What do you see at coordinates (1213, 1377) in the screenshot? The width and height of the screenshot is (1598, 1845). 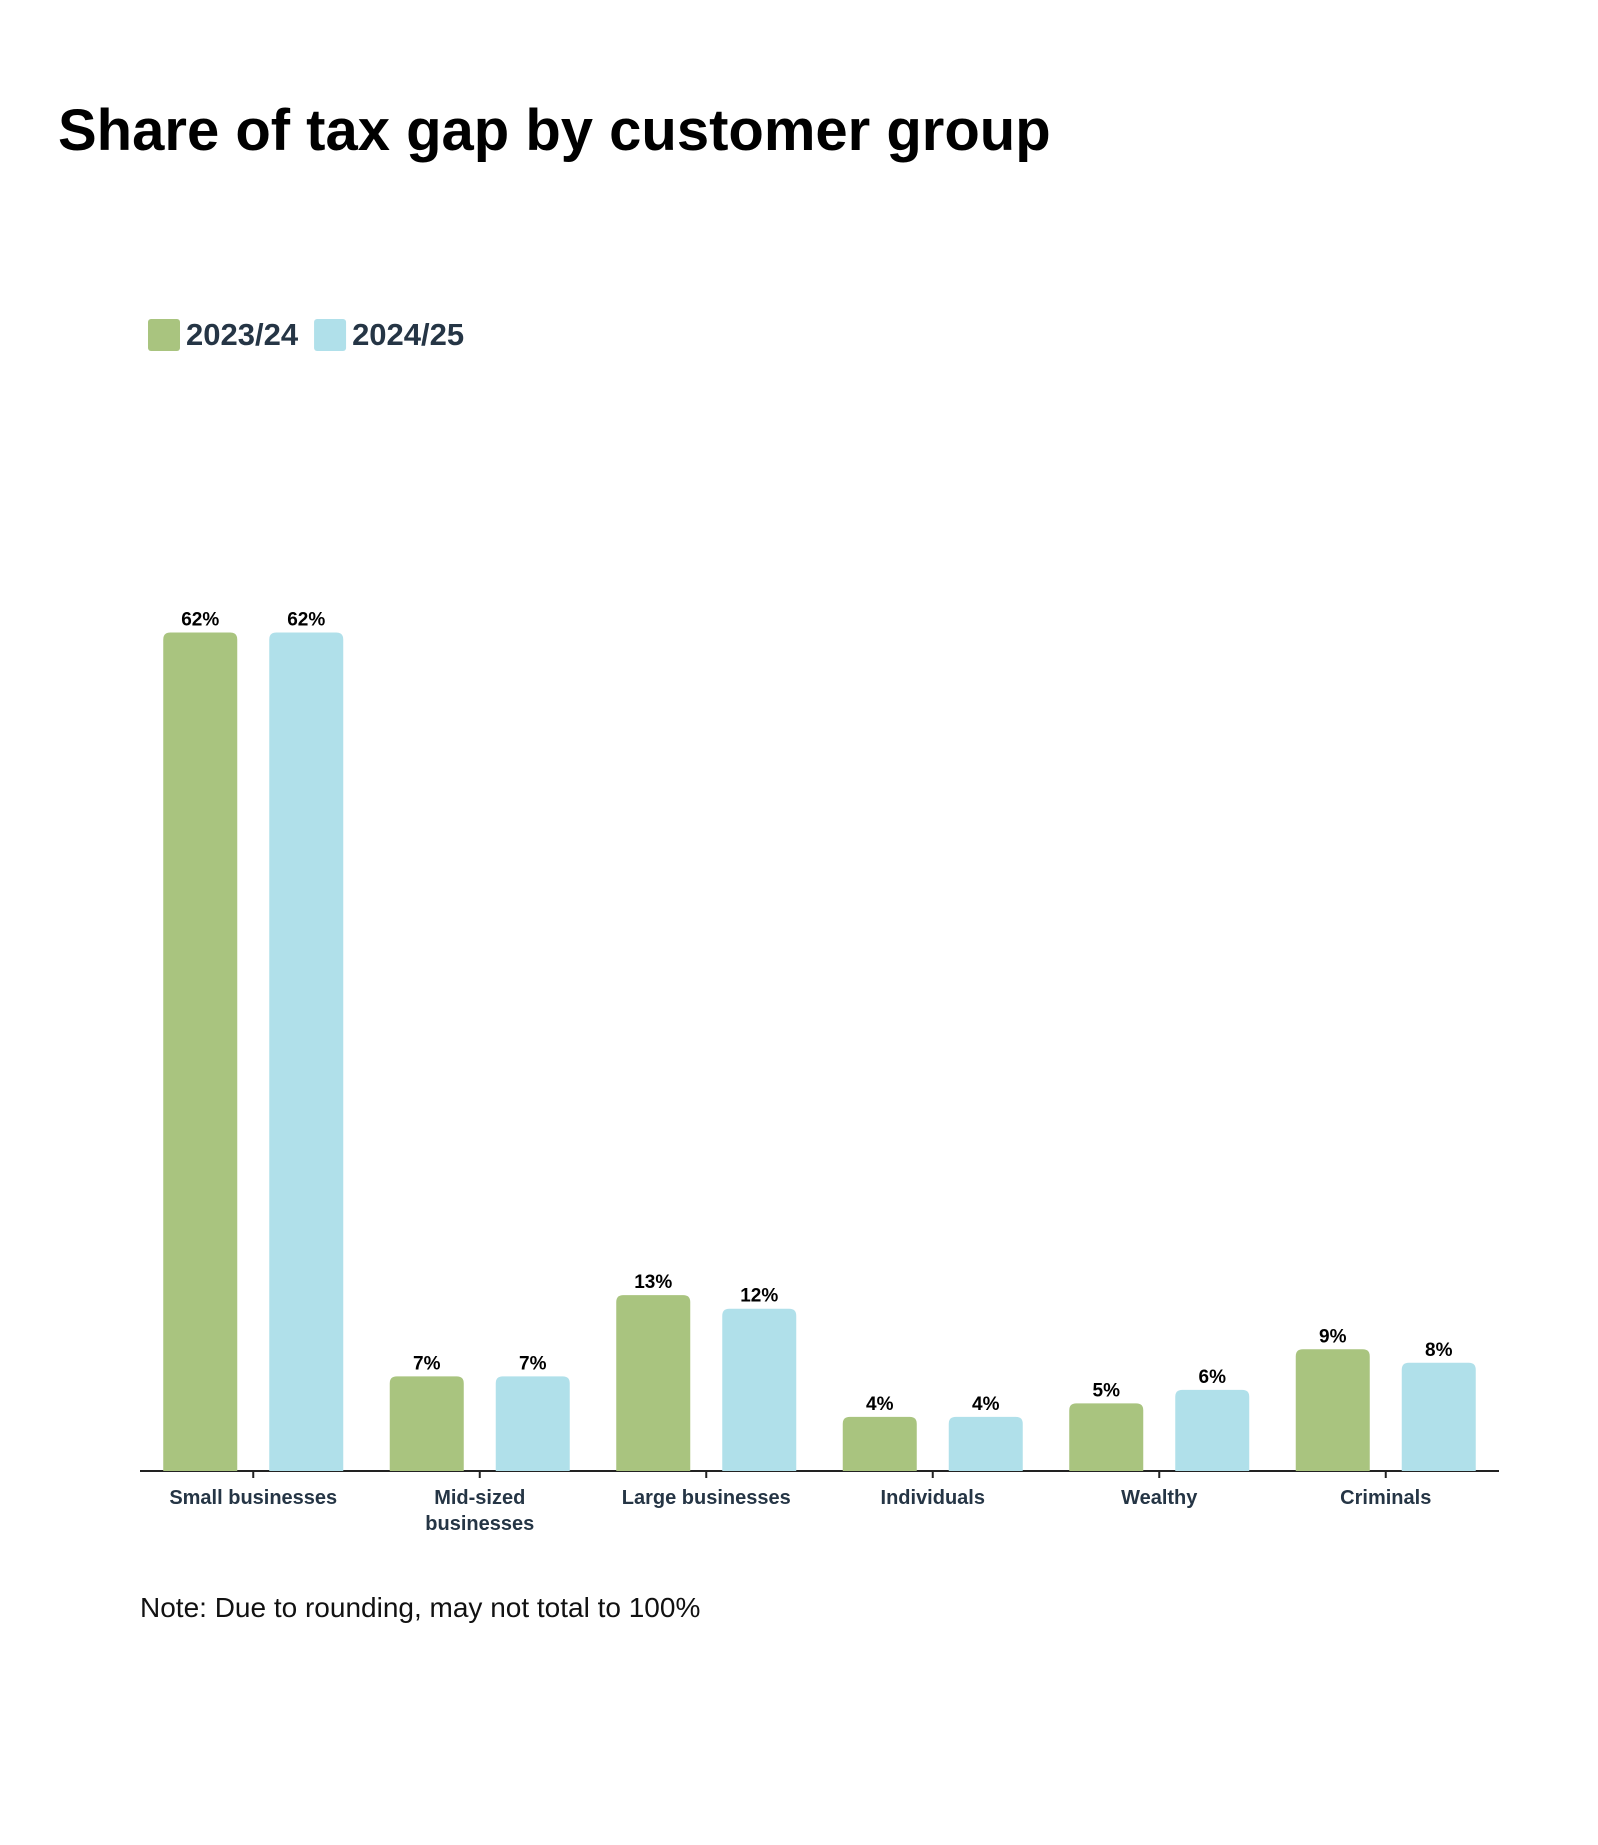 I see `value-label: 6%` at bounding box center [1213, 1377].